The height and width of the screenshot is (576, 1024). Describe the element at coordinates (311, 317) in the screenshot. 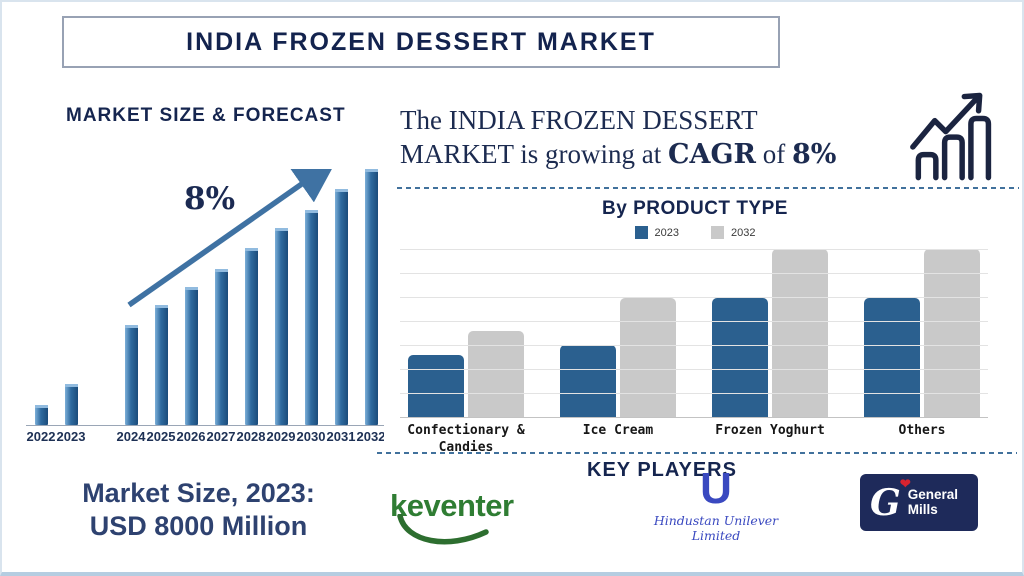

I see `forecast-bar-2030` at that location.